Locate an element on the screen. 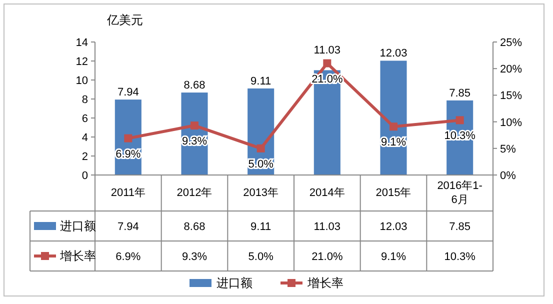 This screenshot has height=304, width=553. text: 5.0% is located at coordinates (261, 164).